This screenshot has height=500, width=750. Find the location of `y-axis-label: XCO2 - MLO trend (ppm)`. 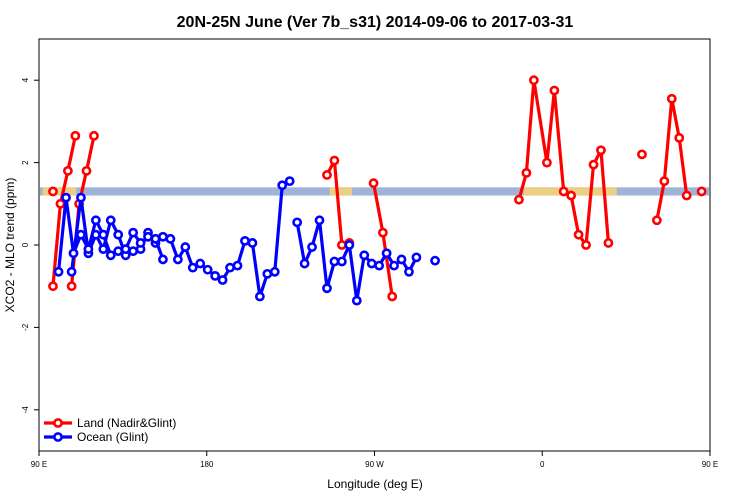

y-axis-label: XCO2 - MLO trend (ppm) is located at coordinates (10, 245).